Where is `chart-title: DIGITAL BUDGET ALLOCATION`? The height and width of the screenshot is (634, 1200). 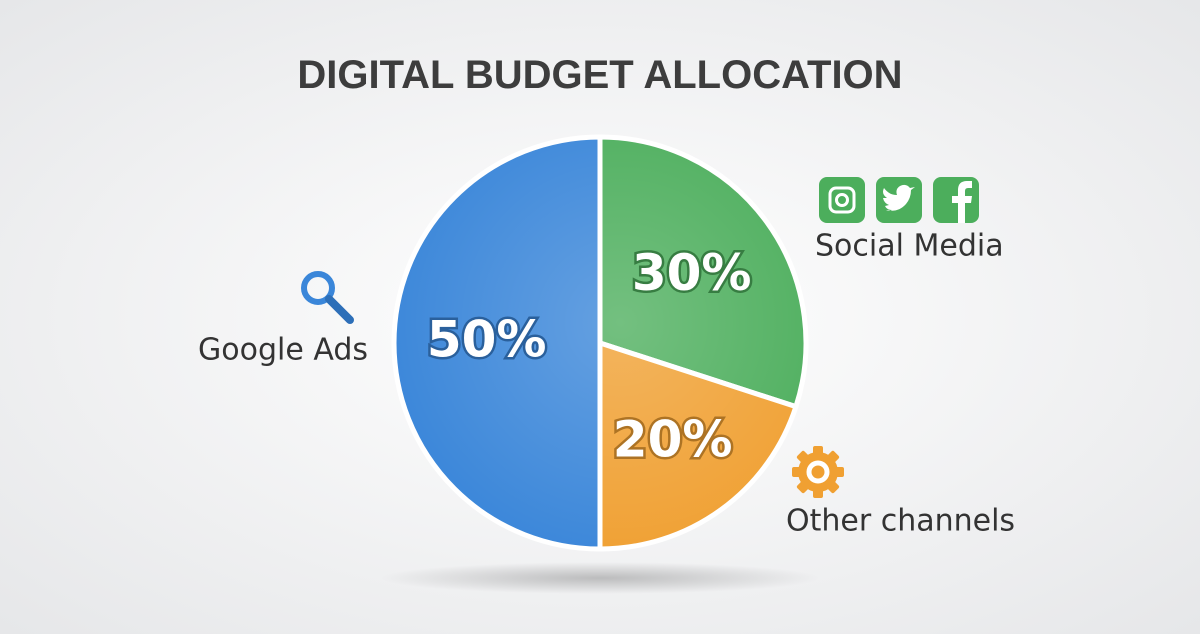
chart-title: DIGITAL BUDGET ALLOCATION is located at coordinates (599, 75).